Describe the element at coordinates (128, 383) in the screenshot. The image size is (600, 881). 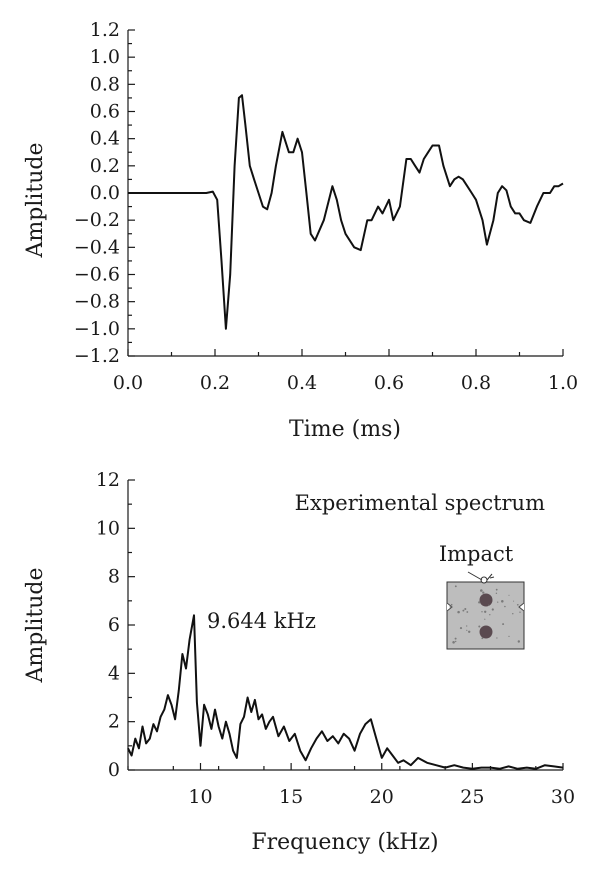
I see `x-tick-label: 0.0` at that location.